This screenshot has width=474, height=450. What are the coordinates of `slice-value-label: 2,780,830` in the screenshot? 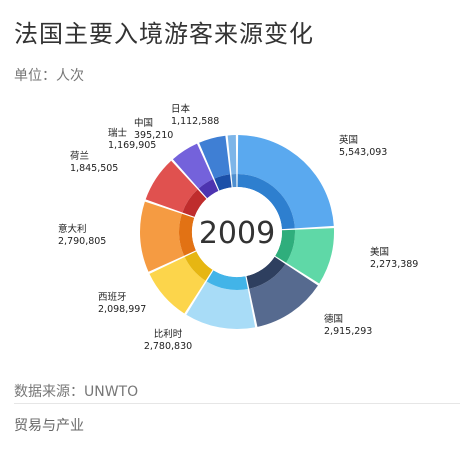 It's located at (168, 346).